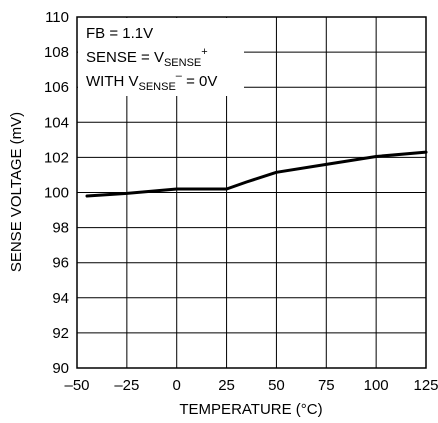  Describe the element at coordinates (56, 87) in the screenshot. I see `y-tick-label: 106` at that location.